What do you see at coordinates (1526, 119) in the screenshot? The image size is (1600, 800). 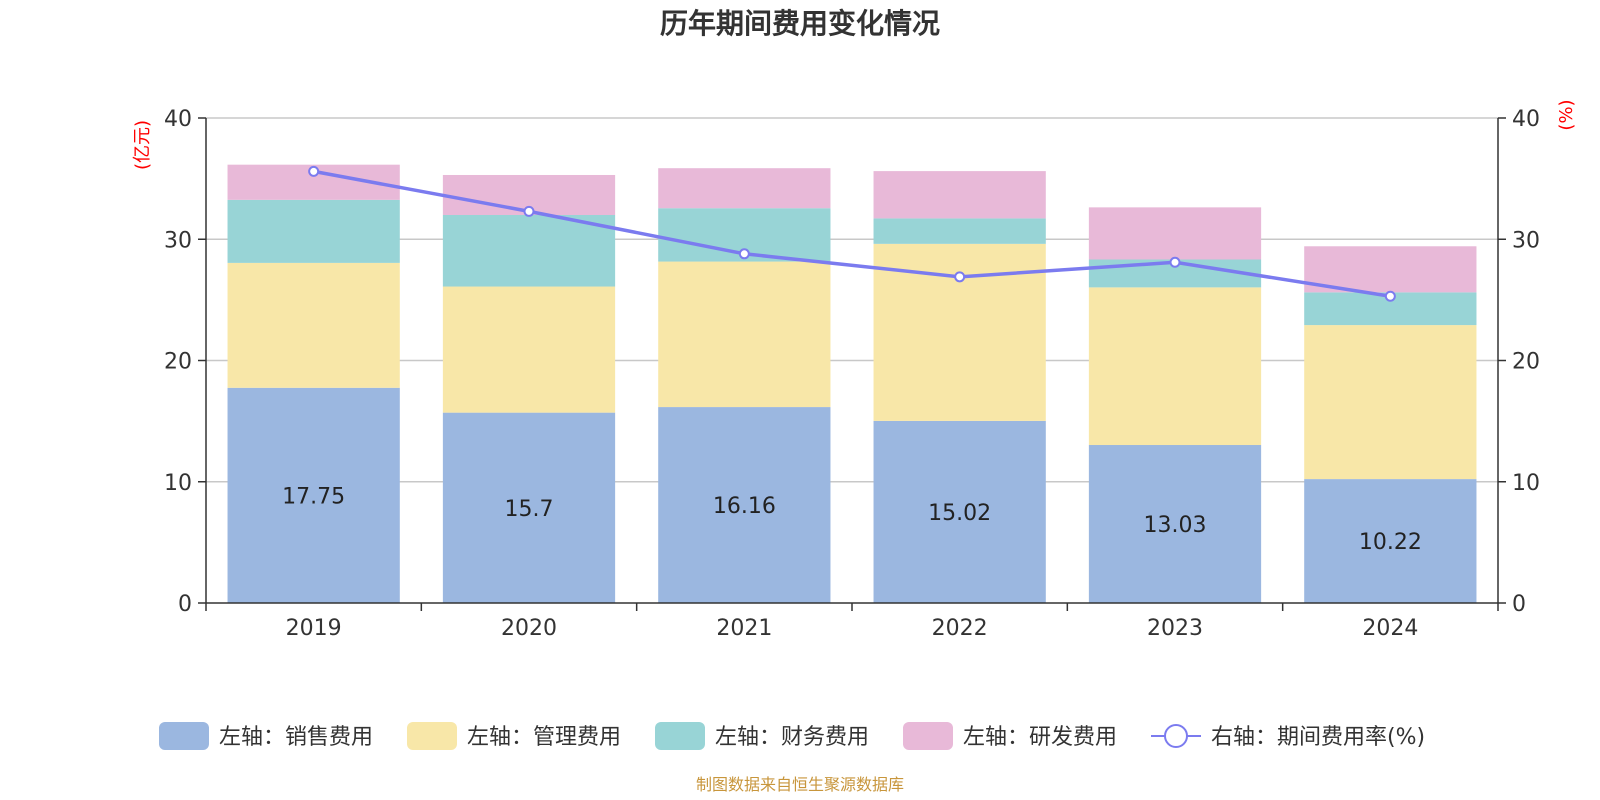 I see `right-tick-label: 40` at bounding box center [1526, 119].